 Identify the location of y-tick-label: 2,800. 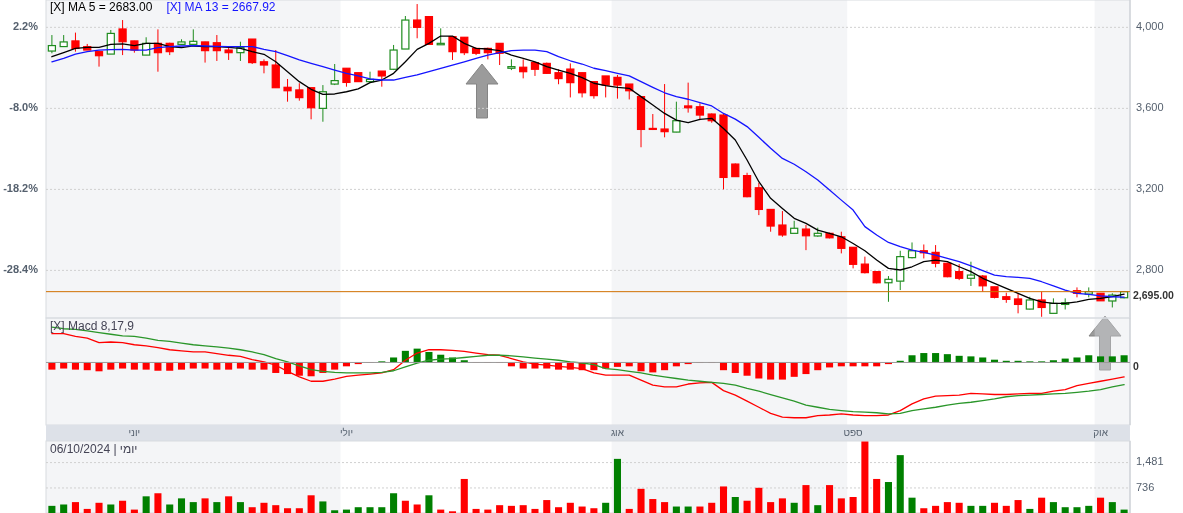
(1150, 269).